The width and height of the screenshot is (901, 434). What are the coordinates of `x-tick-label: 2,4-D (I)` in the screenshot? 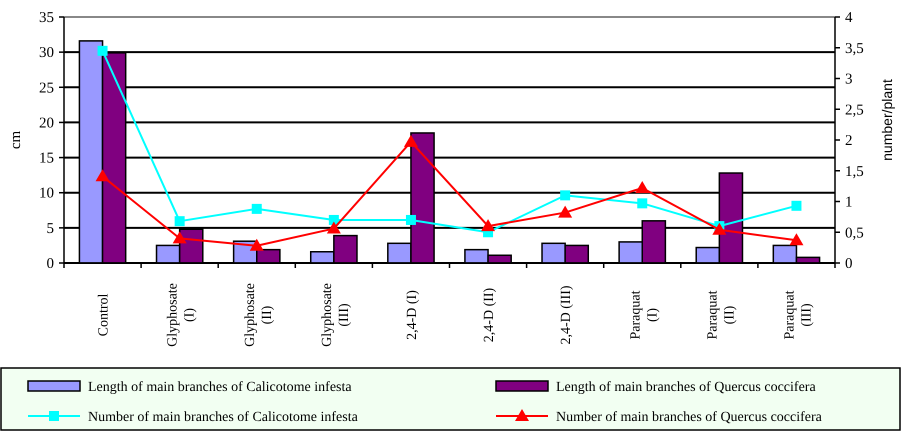 It's located at (412, 315).